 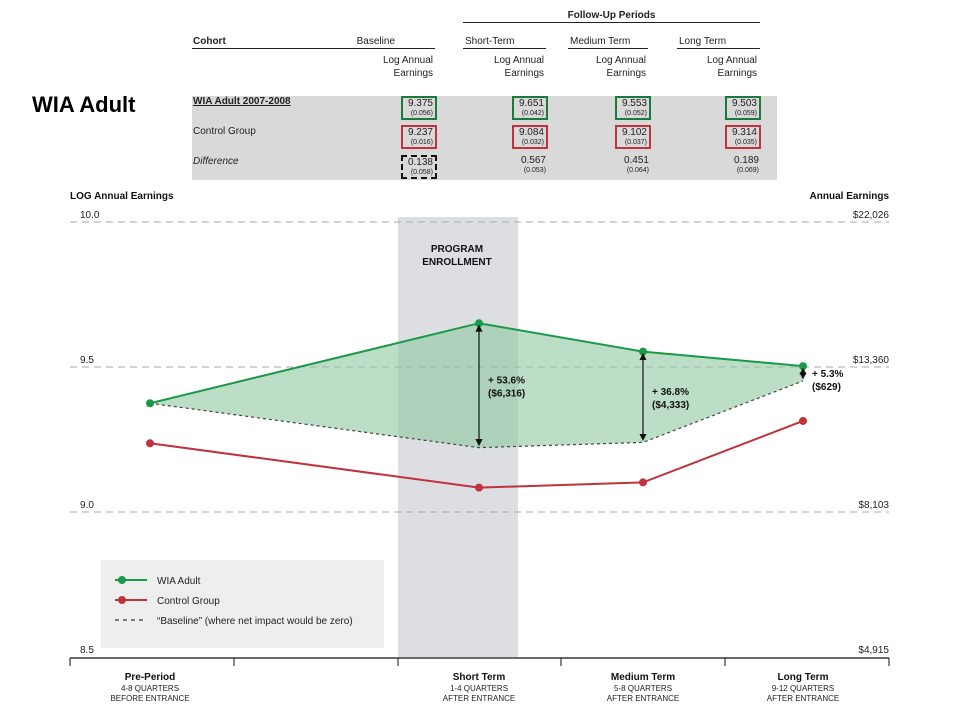 I want to click on control-long-cell: 9.314 (0.035), so click(x=743, y=137).